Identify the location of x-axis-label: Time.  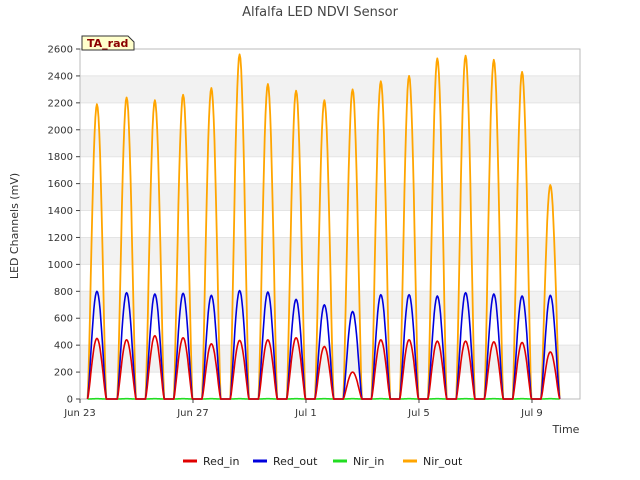
(566, 429).